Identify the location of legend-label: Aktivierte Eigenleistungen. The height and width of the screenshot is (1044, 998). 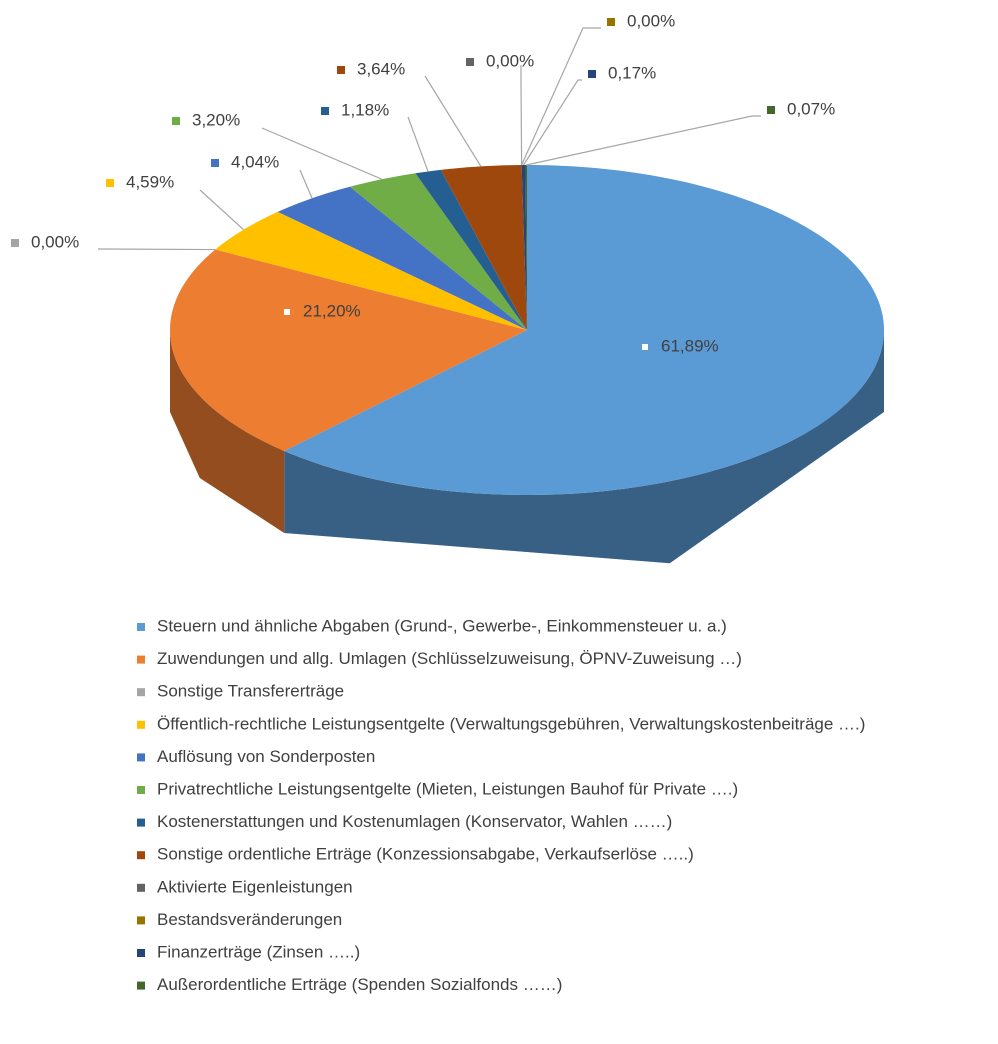
(255, 886).